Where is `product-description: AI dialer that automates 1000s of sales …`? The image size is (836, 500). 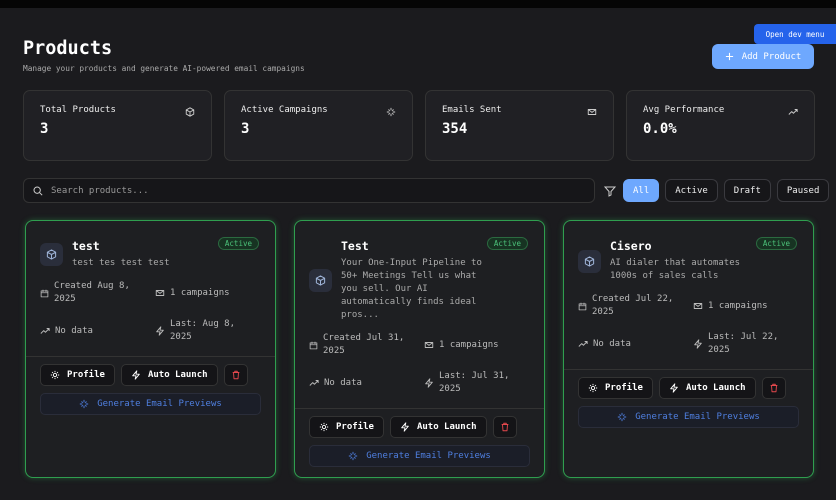
product-description: AI dialer that automates 1000s of sales … is located at coordinates (675, 269).